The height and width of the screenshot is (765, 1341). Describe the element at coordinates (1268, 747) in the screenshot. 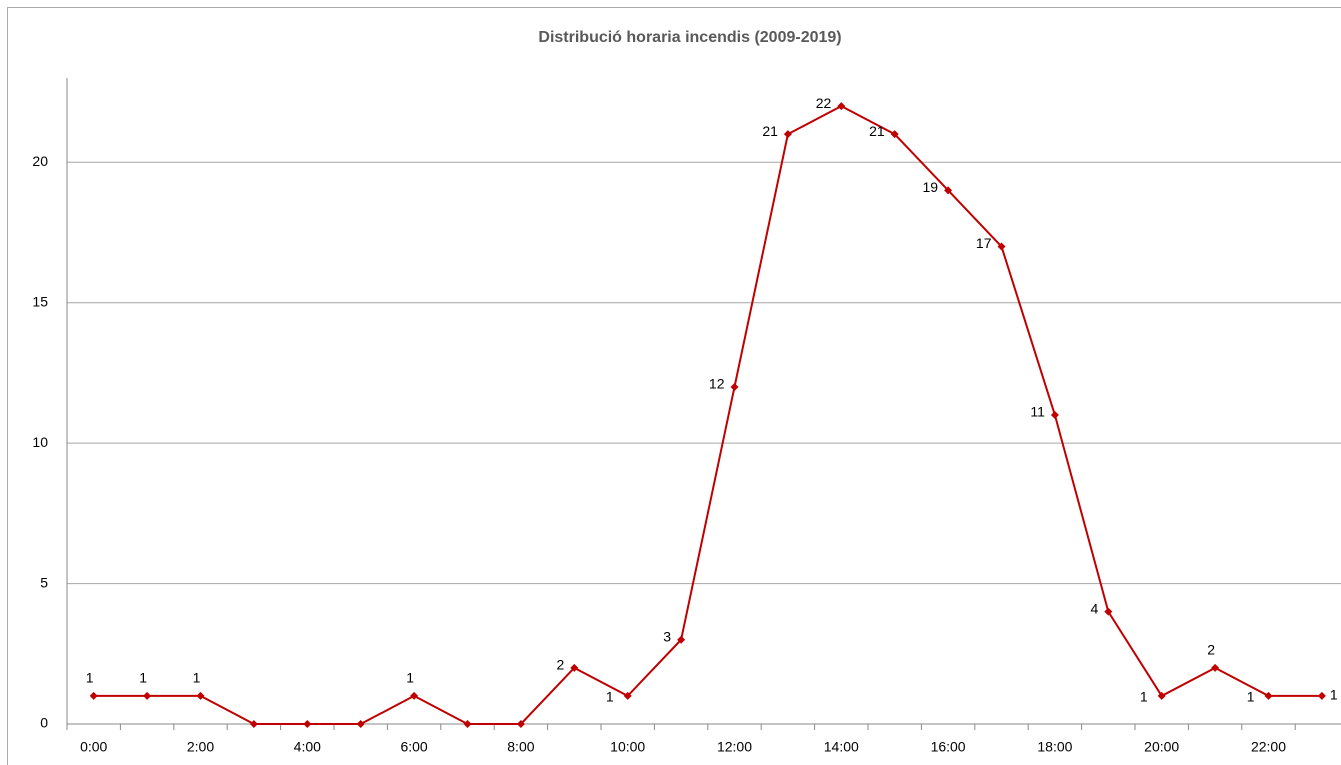

I see `x-tick-label: 22:00` at that location.